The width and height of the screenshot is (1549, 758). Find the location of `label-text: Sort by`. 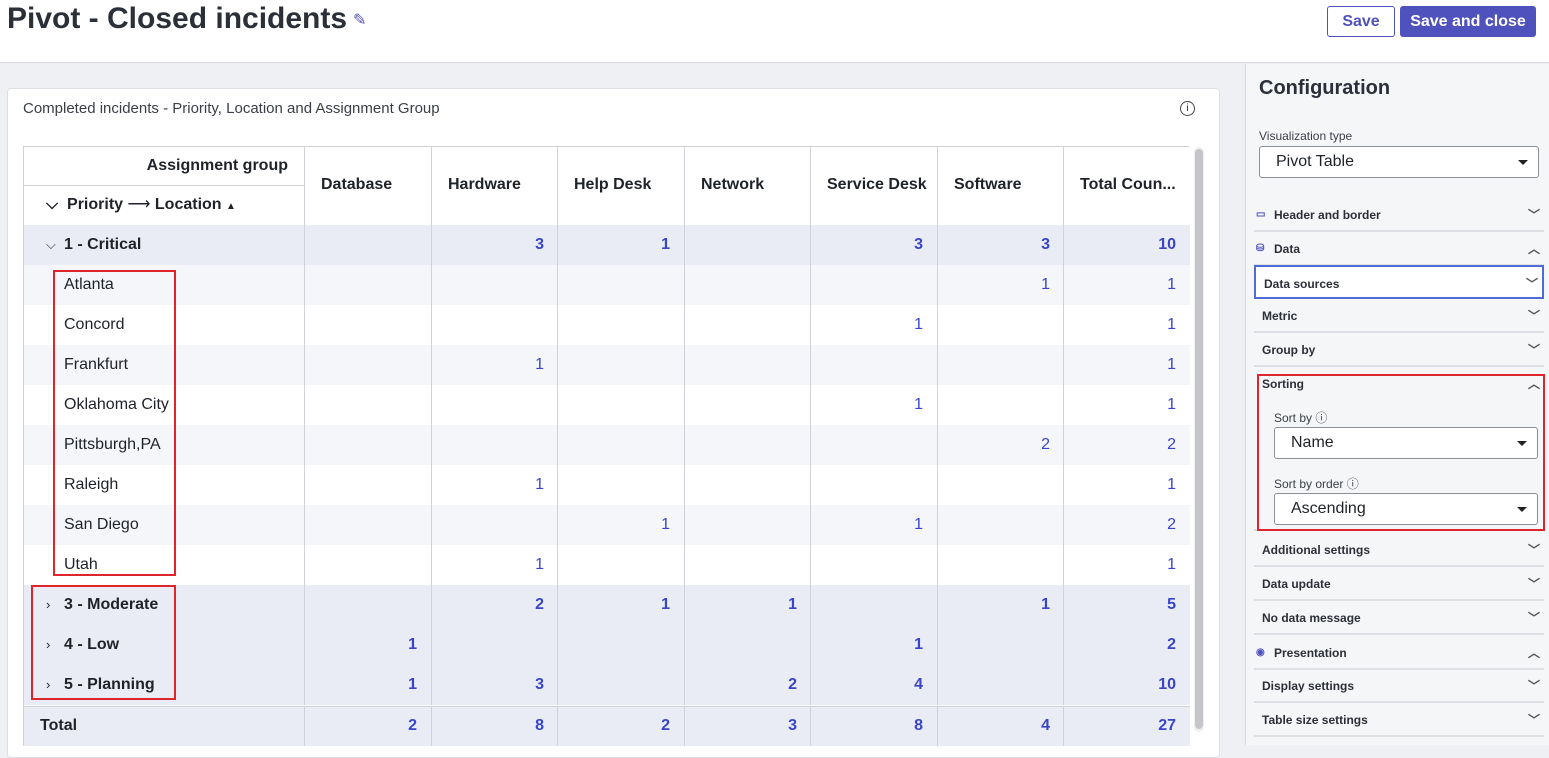

label-text: Sort by is located at coordinates (1293, 418).